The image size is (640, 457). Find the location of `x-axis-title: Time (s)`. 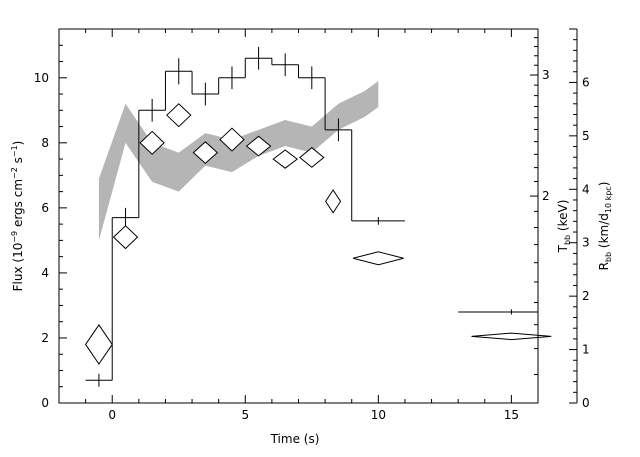

x-axis-title: Time (s) is located at coordinates (295, 439).